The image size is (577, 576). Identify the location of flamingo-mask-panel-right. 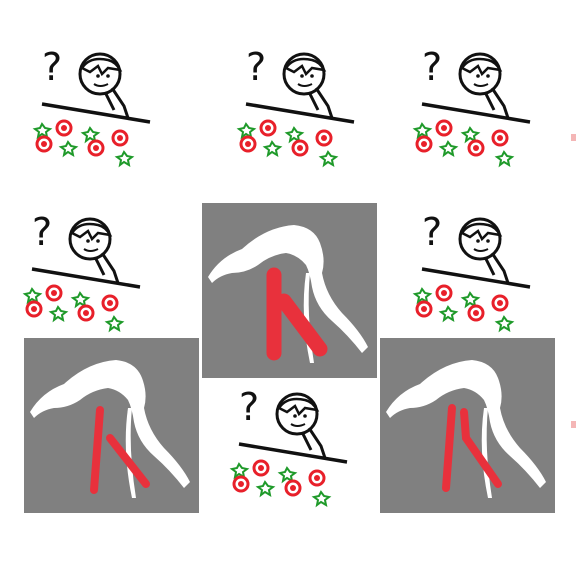
(467, 425).